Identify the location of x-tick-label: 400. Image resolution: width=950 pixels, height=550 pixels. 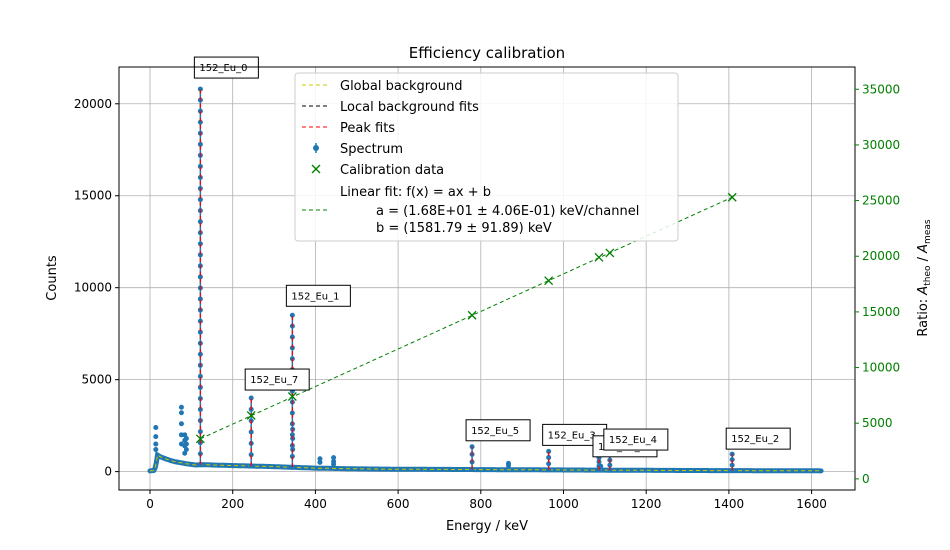
(315, 504).